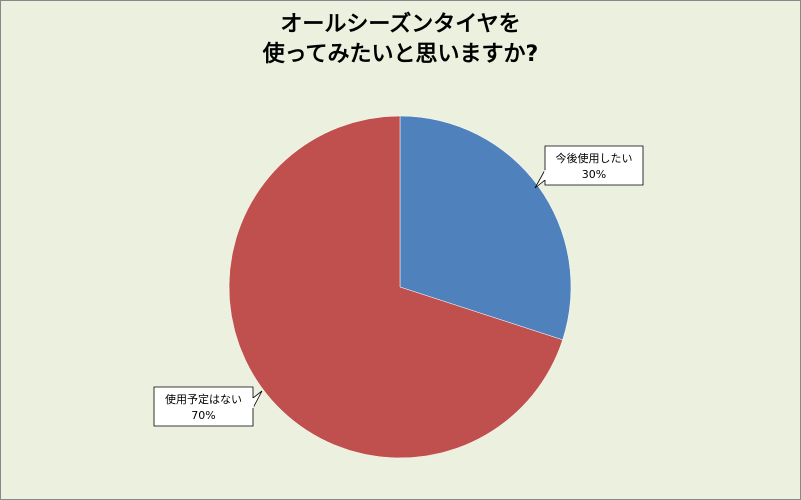 The width and height of the screenshot is (801, 500). What do you see at coordinates (400, 54) in the screenshot?
I see `chart-title-line-2: 使ってみたいと思いますか?` at bounding box center [400, 54].